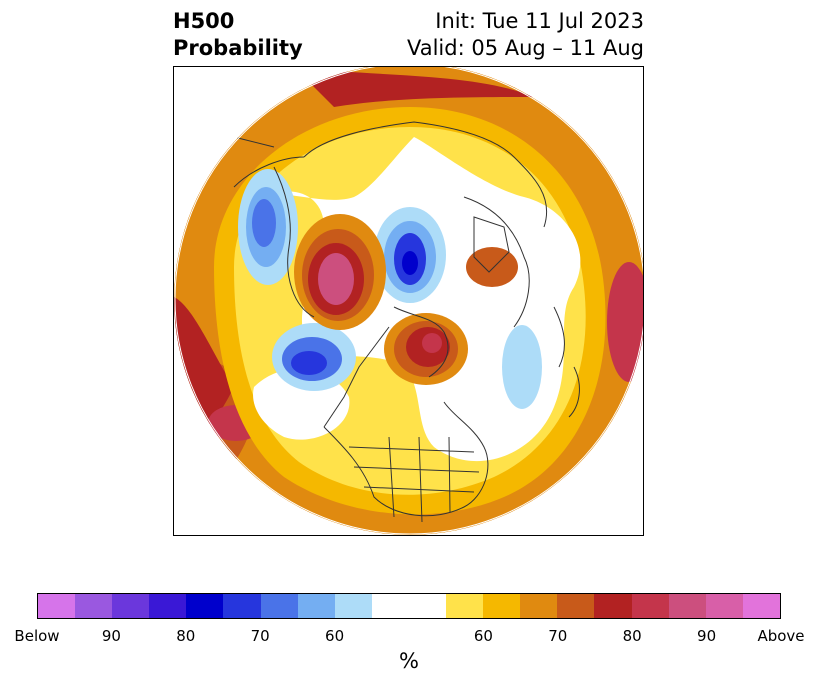 This screenshot has width=819, height=686. What do you see at coordinates (238, 48) in the screenshot?
I see `title-field-type: Probability` at bounding box center [238, 48].